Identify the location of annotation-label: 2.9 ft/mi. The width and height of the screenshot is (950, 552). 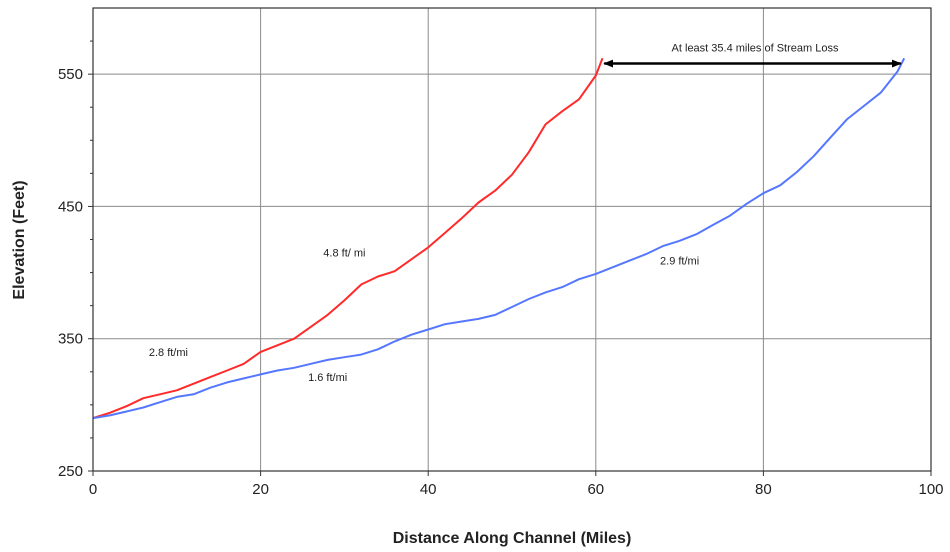
(679, 262).